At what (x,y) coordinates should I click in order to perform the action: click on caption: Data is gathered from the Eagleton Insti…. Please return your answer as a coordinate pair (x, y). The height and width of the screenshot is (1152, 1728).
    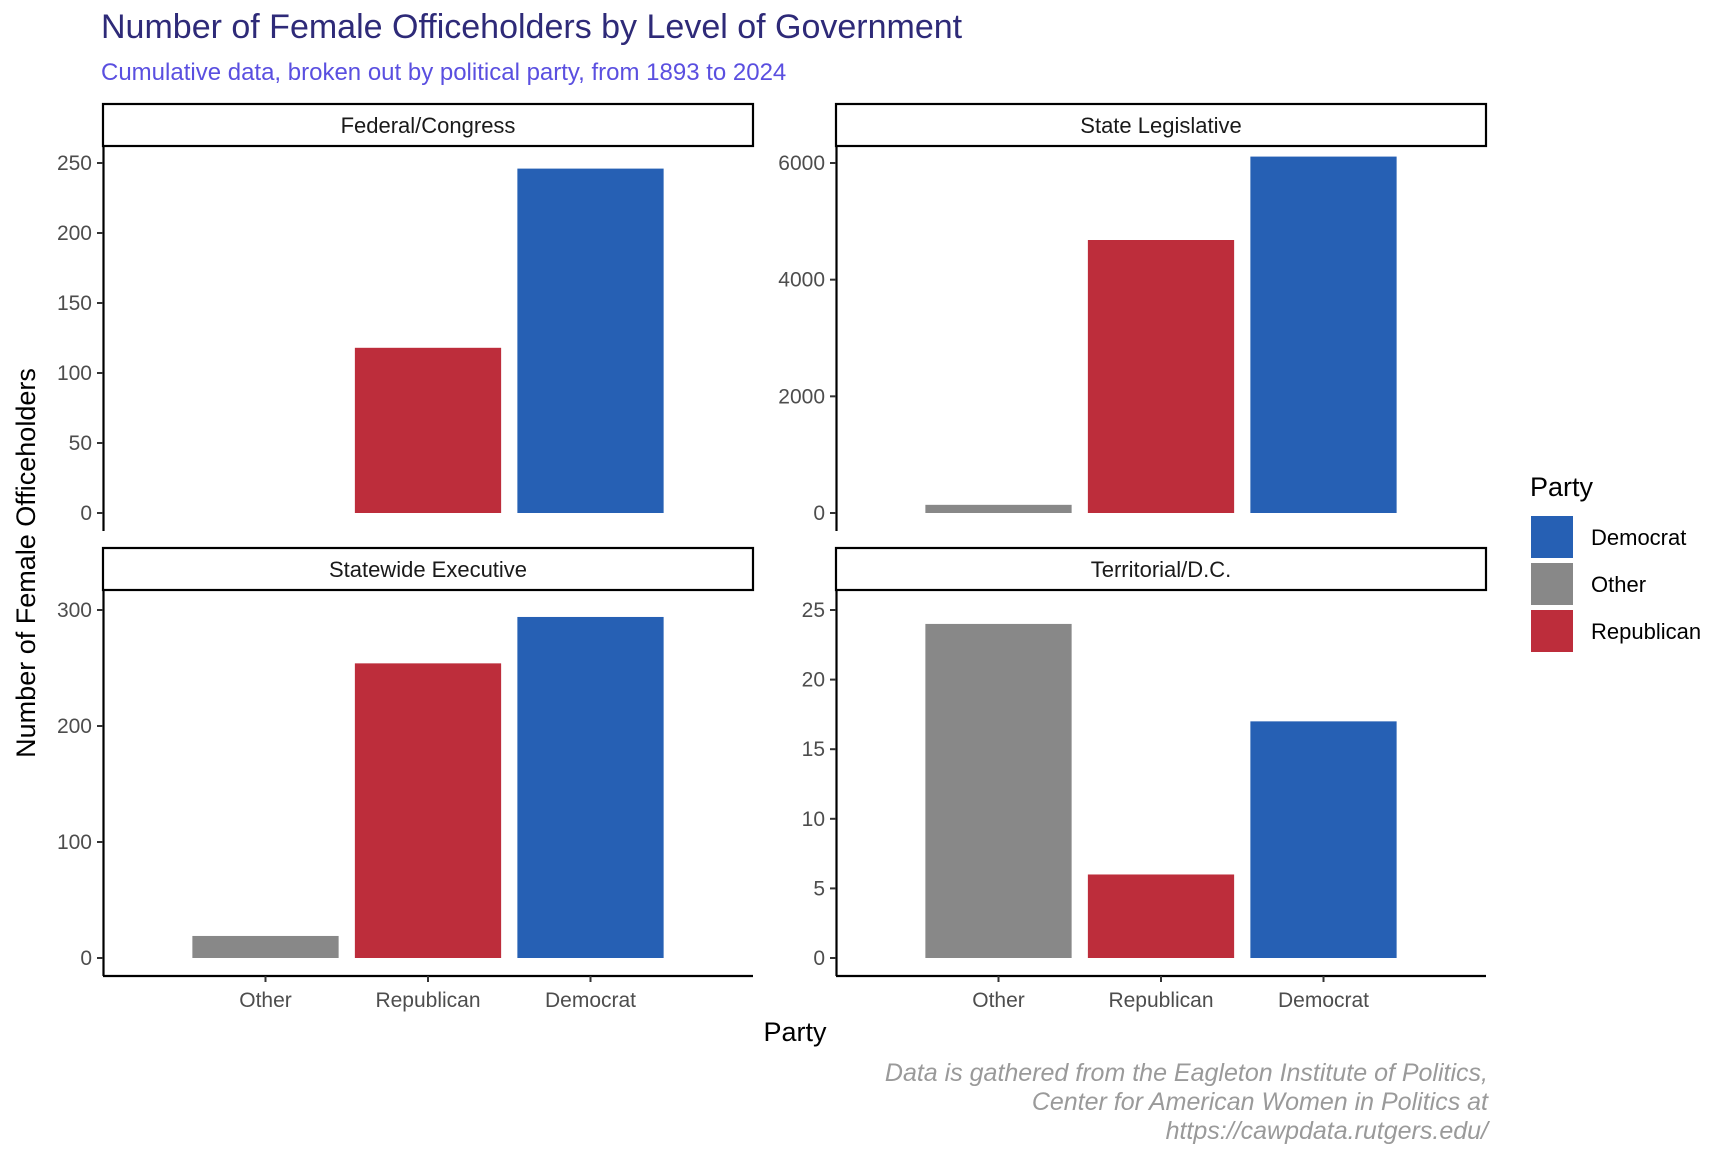
    Looking at the image, I should click on (1188, 1102).